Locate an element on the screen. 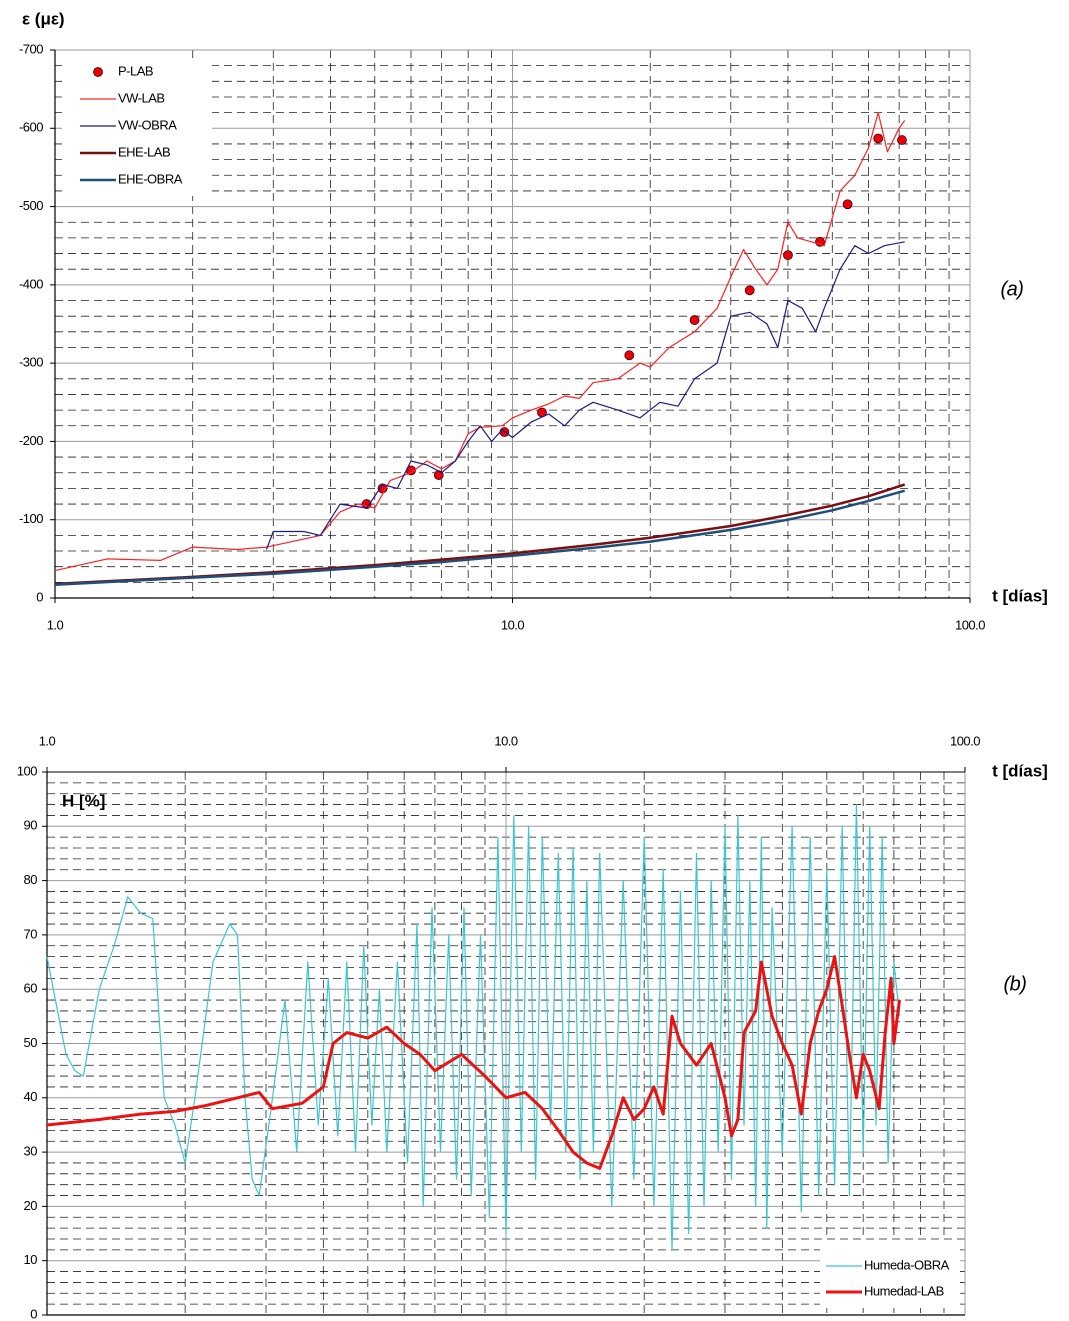  y-tick-label: 50 is located at coordinates (31, 1042).